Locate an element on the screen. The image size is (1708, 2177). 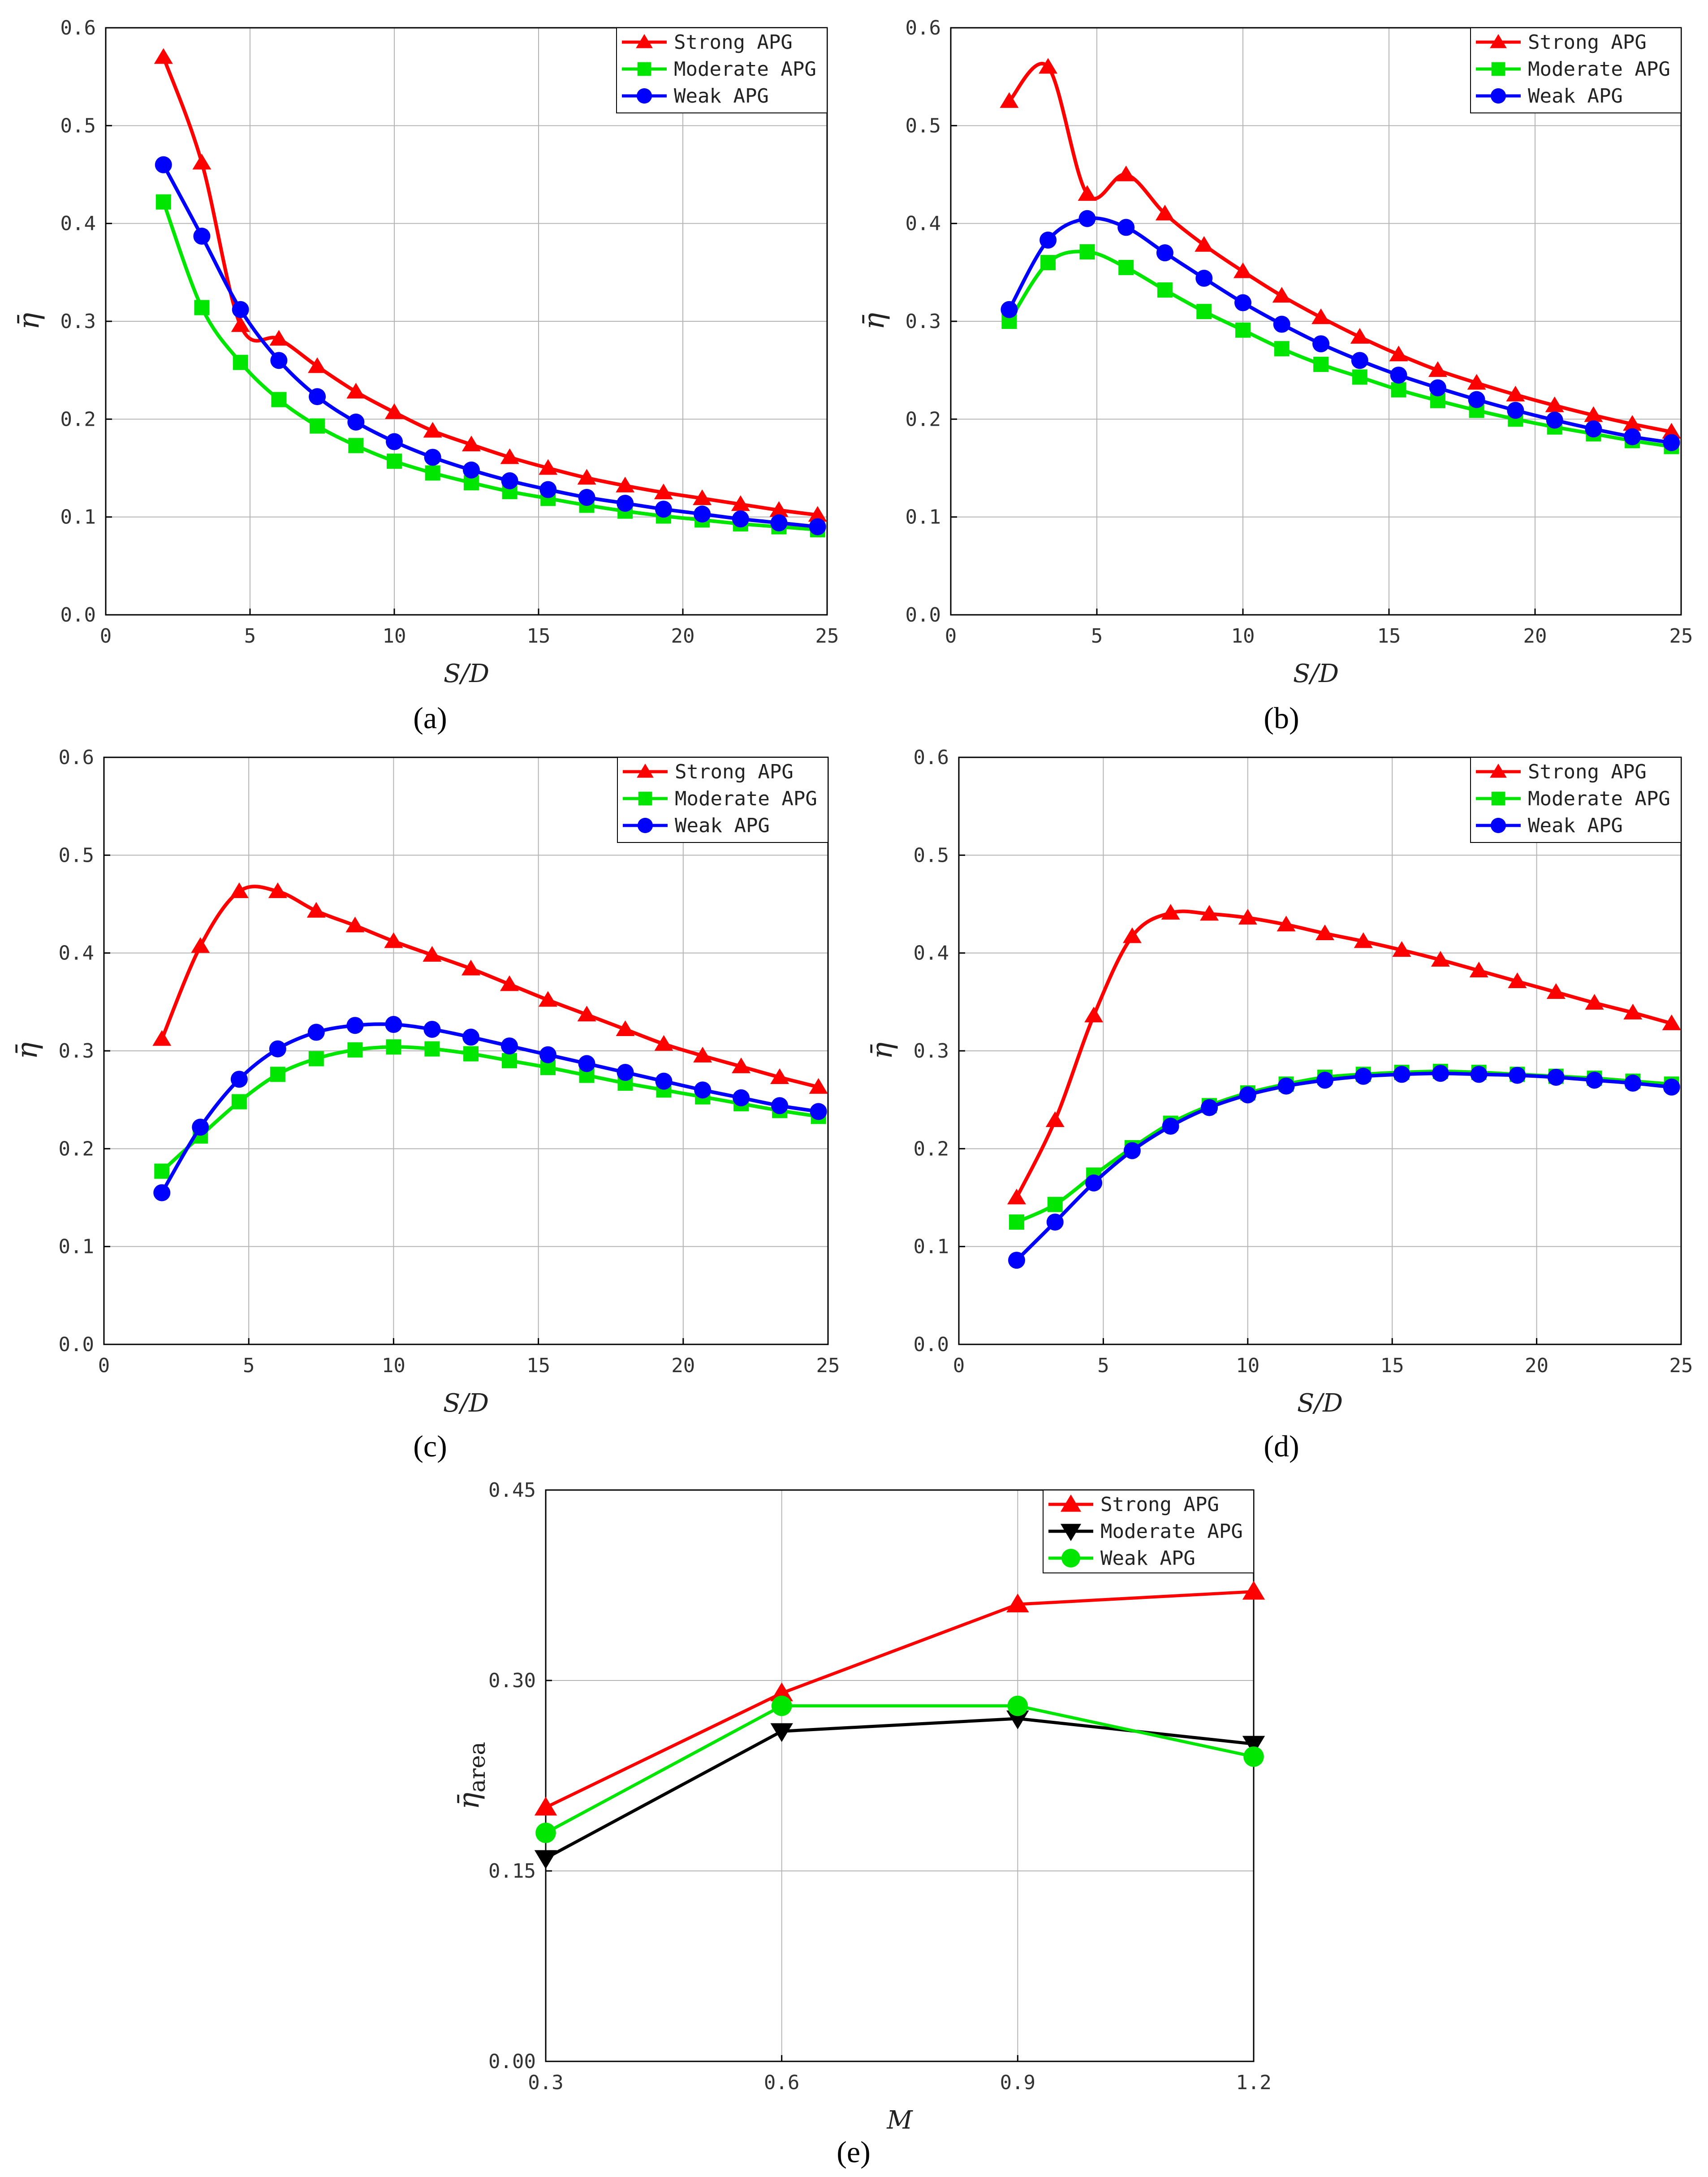
series-weak-apg is located at coordinates (490, 1108).